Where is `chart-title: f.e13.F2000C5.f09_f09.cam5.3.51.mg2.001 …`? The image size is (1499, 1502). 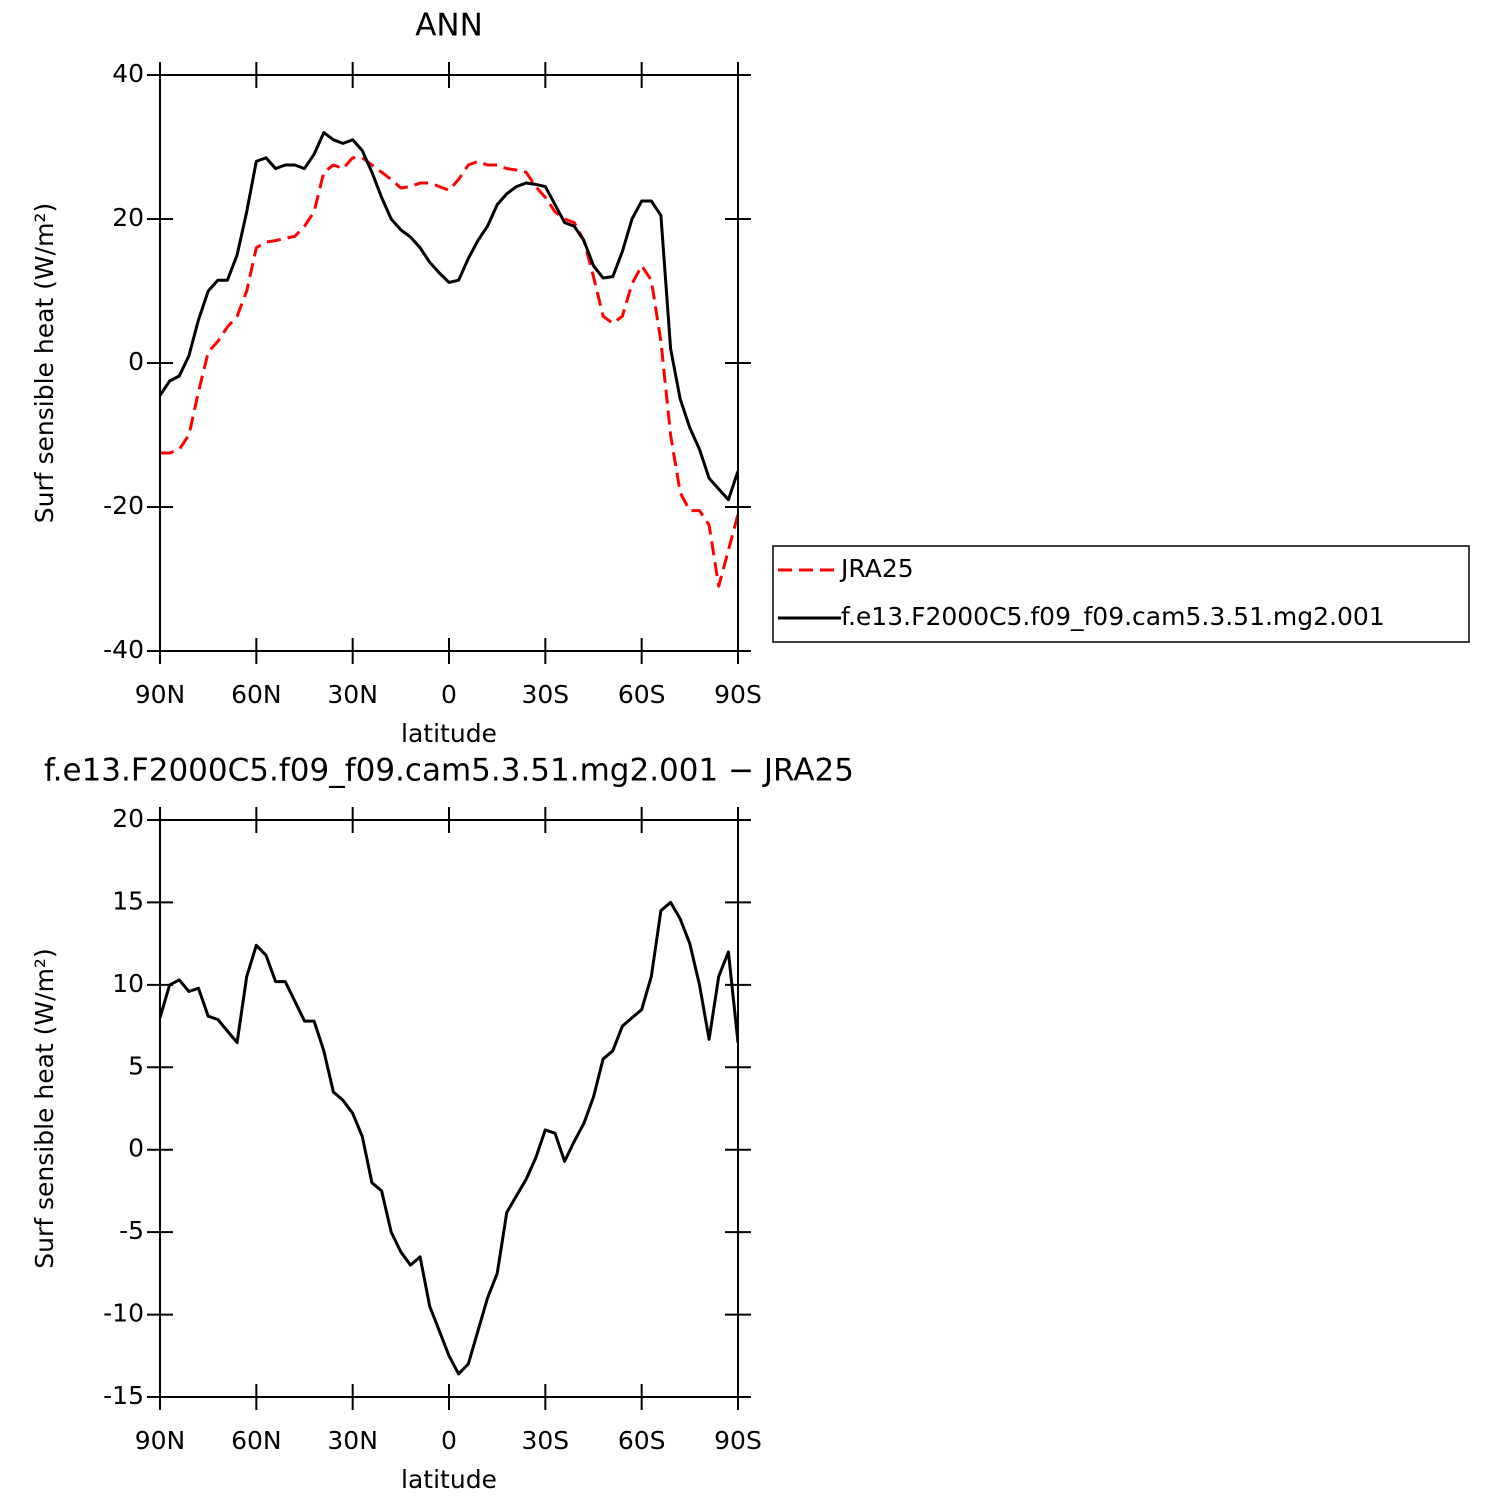 chart-title: f.e13.F2000C5.f09_f09.cam5.3.51.mg2.001 … is located at coordinates (449, 771).